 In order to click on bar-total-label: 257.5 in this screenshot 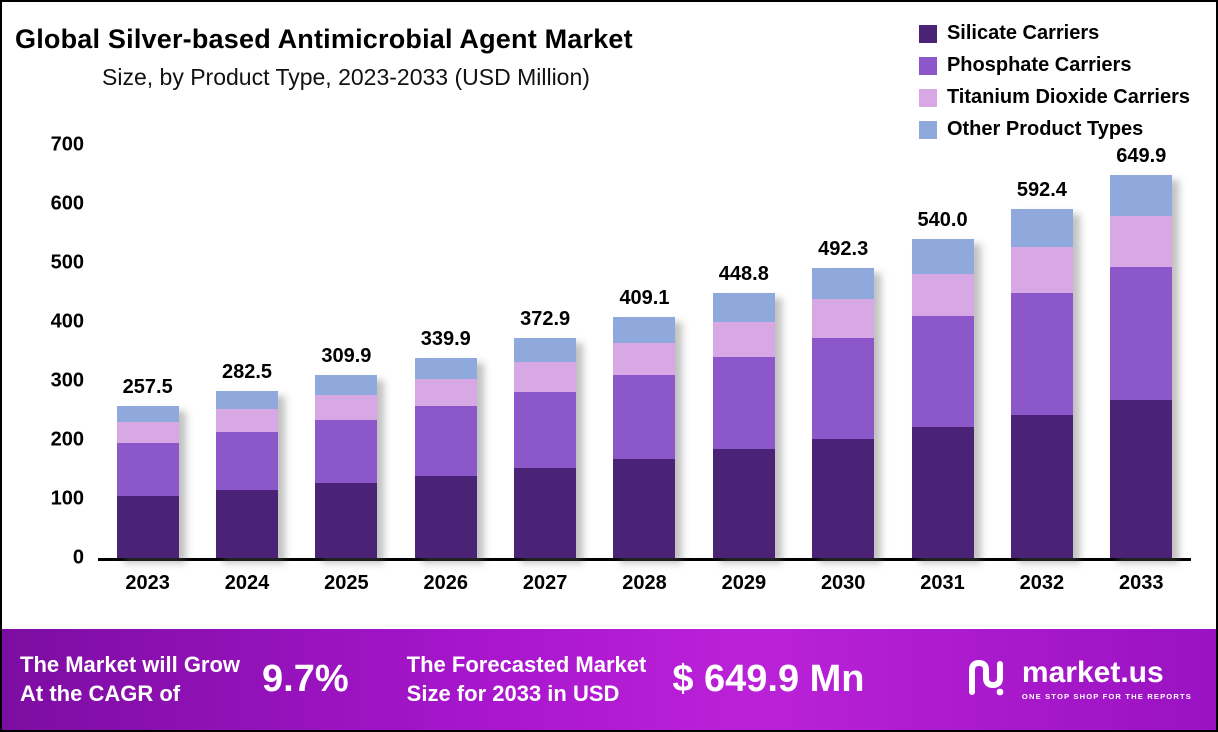, I will do `click(147, 387)`.